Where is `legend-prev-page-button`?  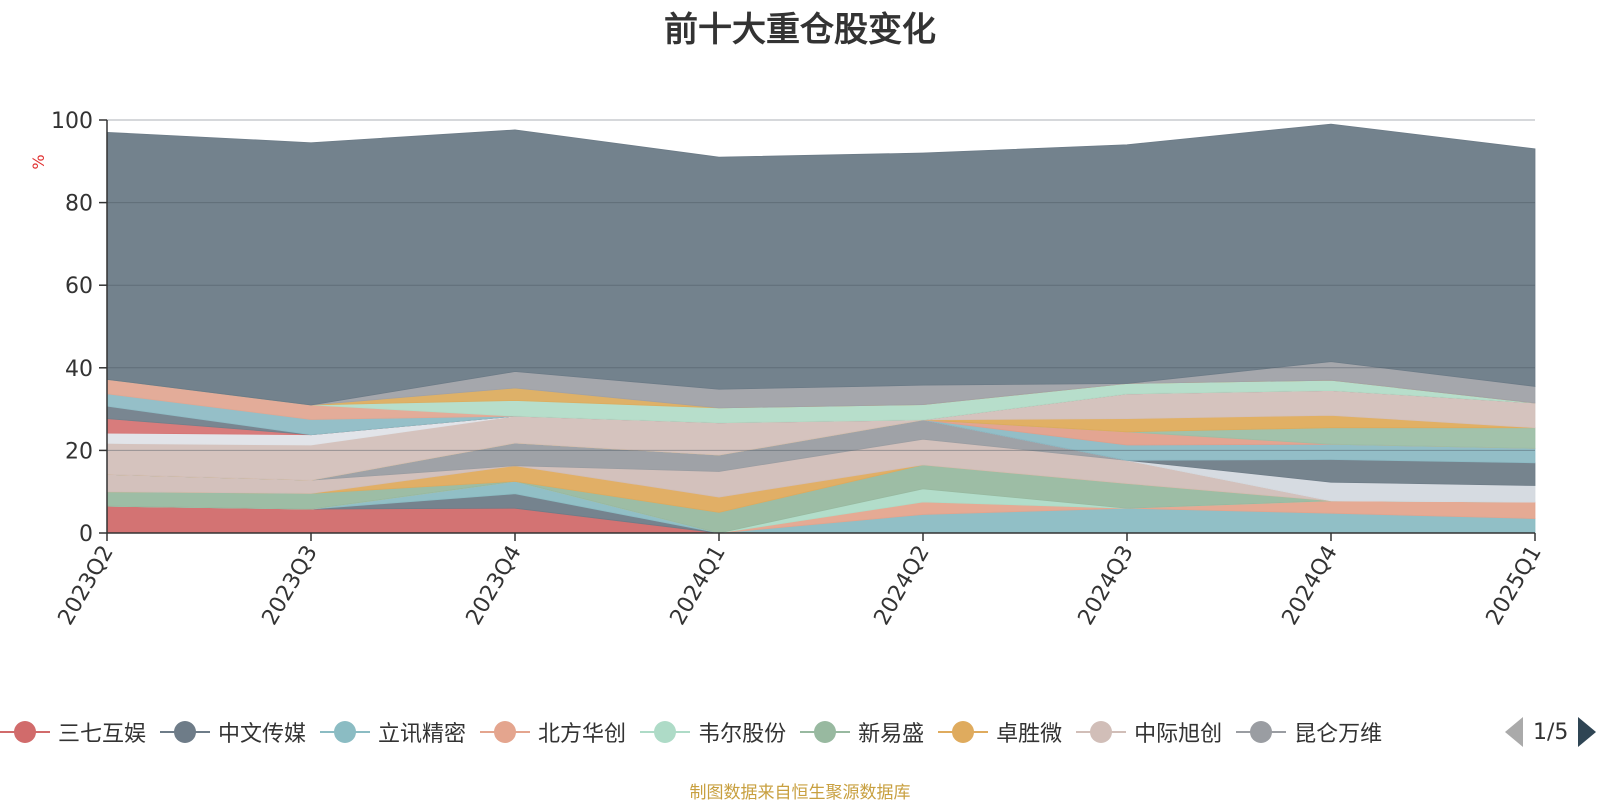
legend-prev-page-button is located at coordinates (1514, 732).